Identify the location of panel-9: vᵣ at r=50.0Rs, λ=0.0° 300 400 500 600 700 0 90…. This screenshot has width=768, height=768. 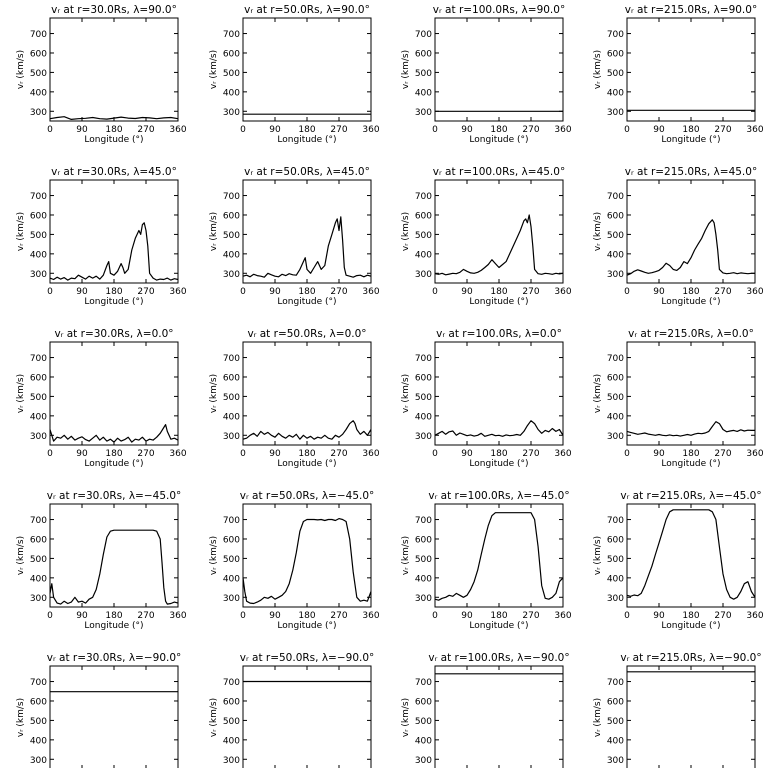
(294, 398).